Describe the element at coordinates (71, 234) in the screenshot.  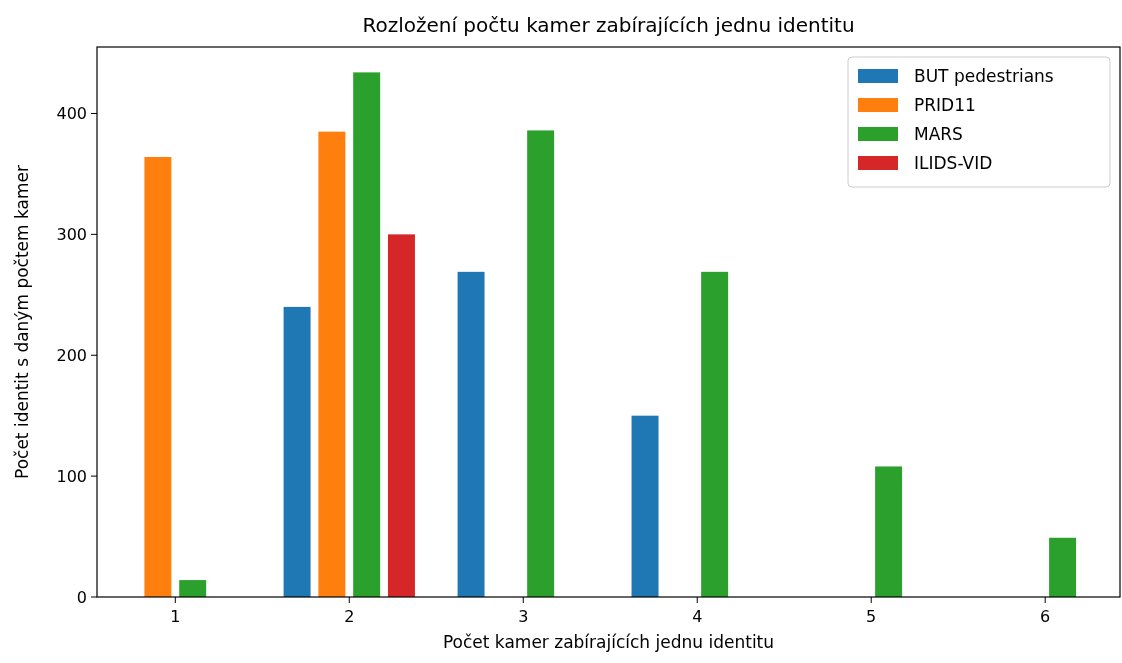
I see `y-tick-label: 300` at that location.